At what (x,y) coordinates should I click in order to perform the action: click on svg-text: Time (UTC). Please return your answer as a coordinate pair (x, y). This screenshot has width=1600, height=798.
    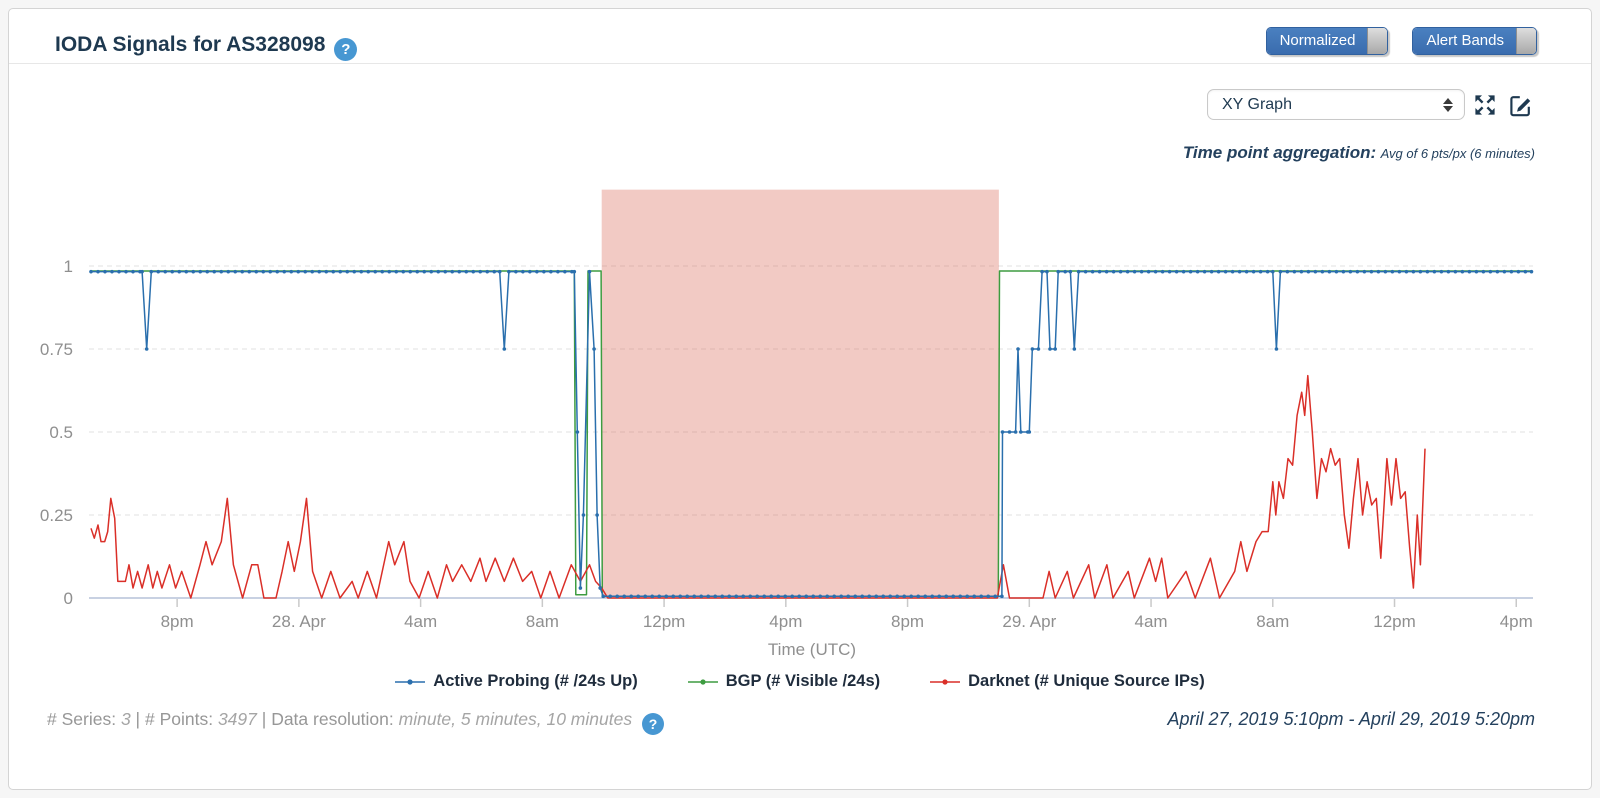
    Looking at the image, I should click on (812, 649).